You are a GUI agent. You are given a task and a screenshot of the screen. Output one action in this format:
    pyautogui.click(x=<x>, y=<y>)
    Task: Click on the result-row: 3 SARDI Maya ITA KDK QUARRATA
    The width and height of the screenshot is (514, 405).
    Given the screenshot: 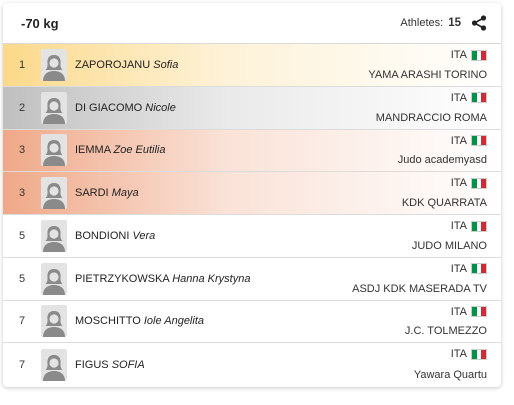 What is the action you would take?
    pyautogui.click(x=252, y=193)
    